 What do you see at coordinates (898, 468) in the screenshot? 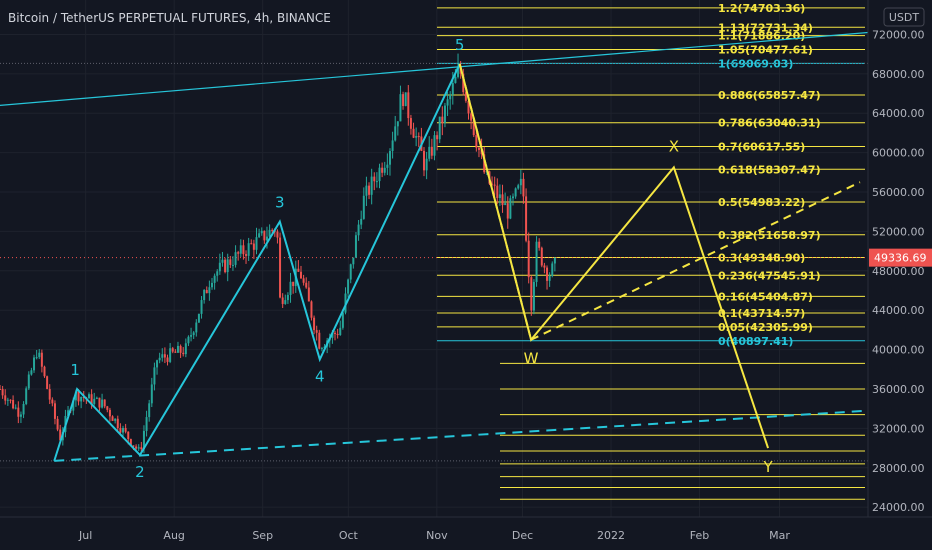
I see `price-tick-label: 28000.00` at bounding box center [898, 468].